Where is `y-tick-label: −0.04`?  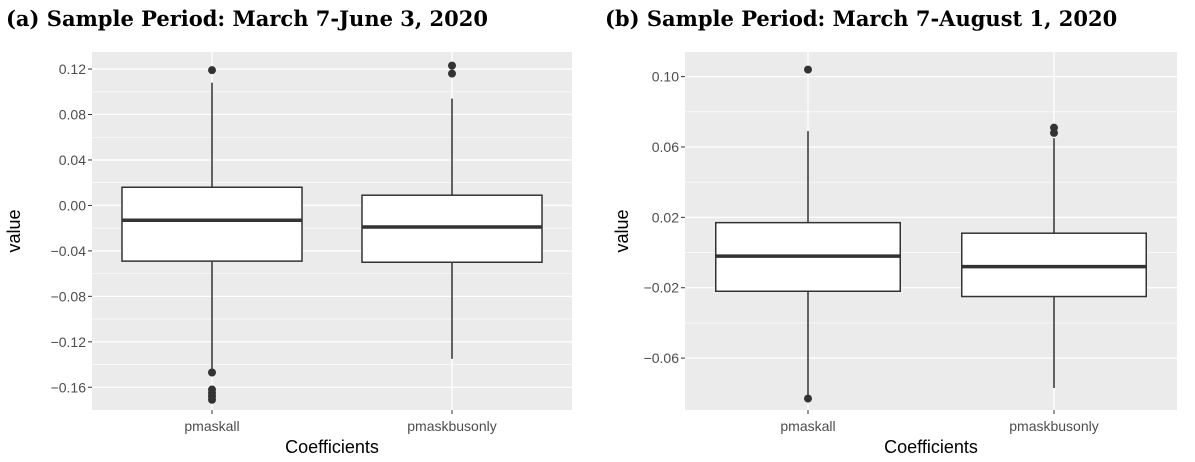
y-tick-label: −0.04 is located at coordinates (69, 251).